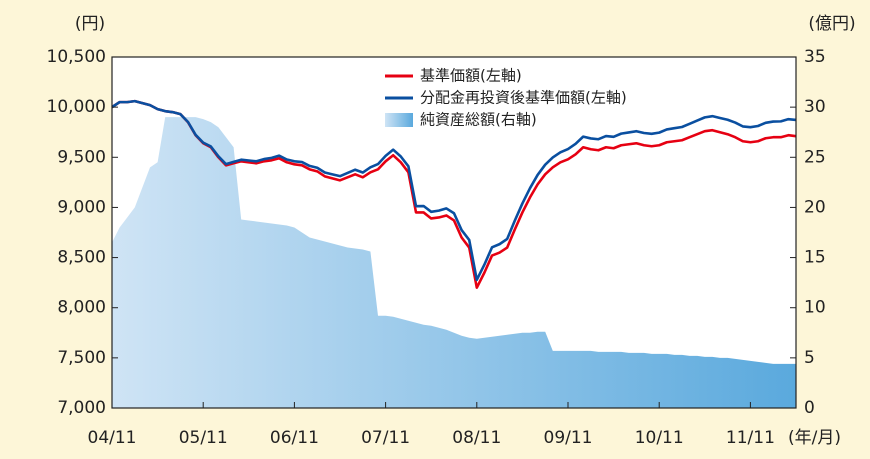  Describe the element at coordinates (815, 207) in the screenshot. I see `y2-tick-label: 20` at that location.